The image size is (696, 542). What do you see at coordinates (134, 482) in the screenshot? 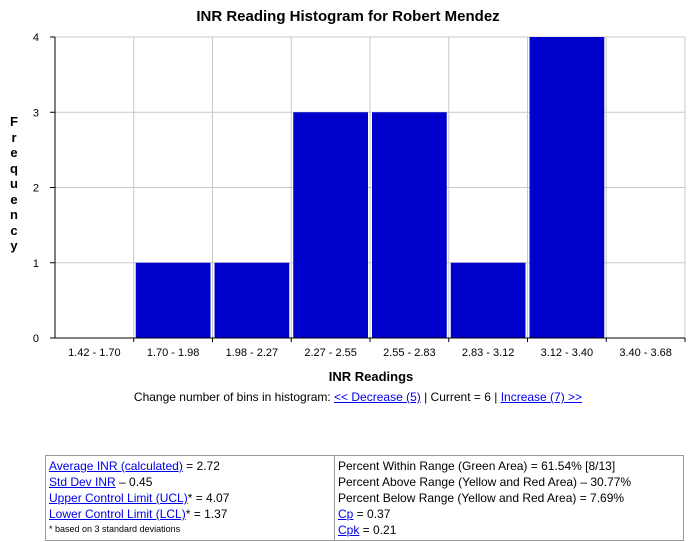
I see `std-dev-value: – 0.45` at bounding box center [134, 482].